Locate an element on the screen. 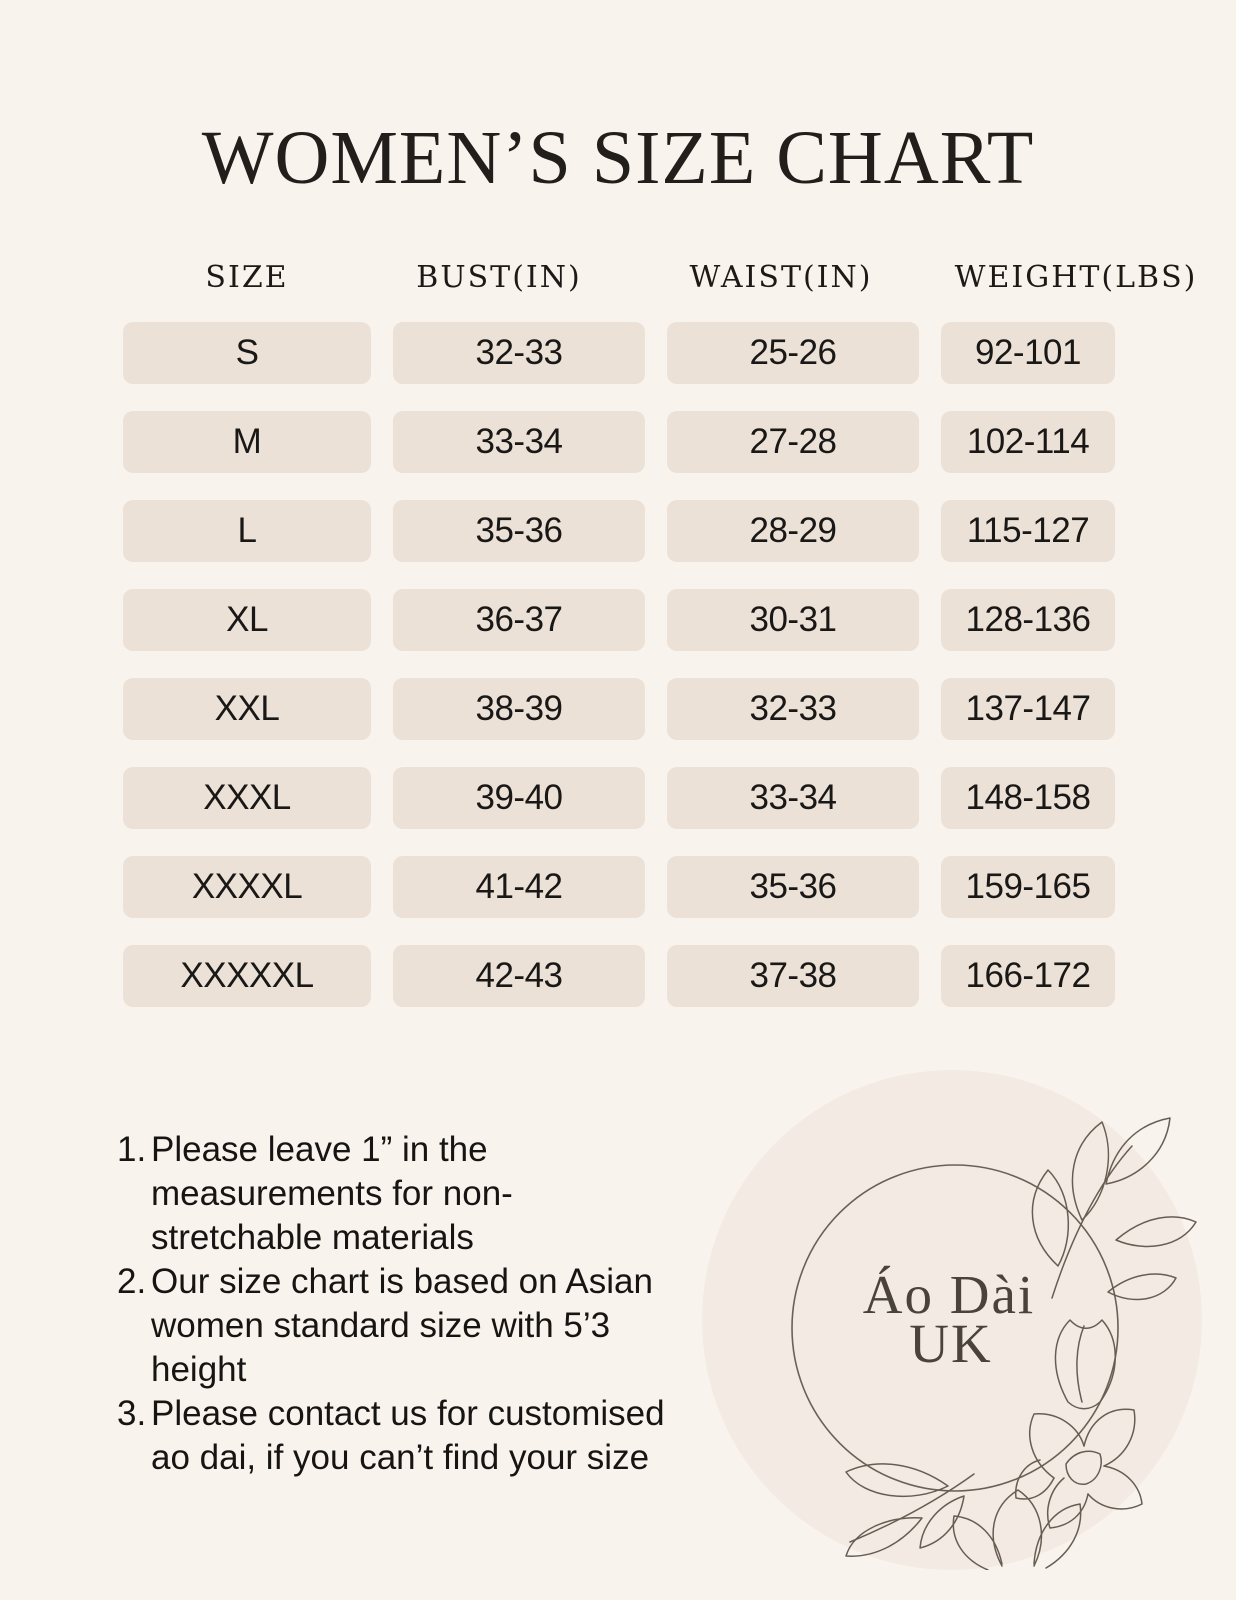  note-number: 2. is located at coordinates (132, 1281).